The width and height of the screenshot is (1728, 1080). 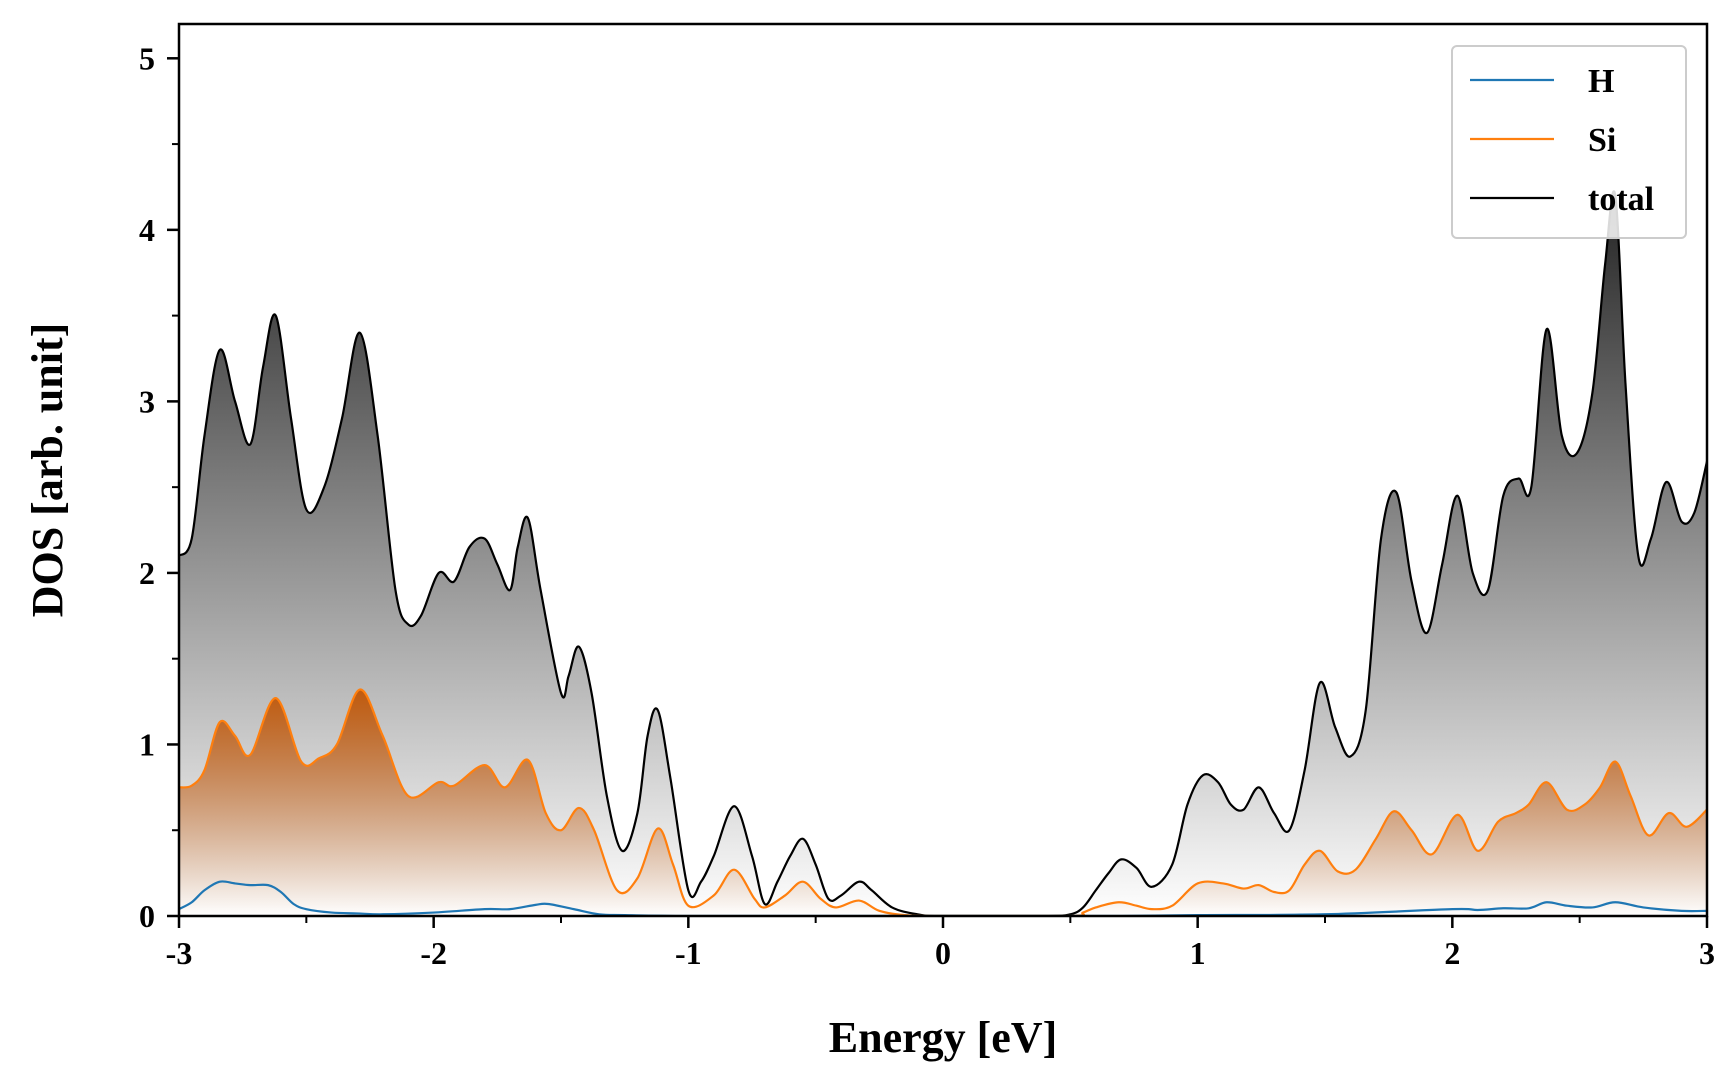 What do you see at coordinates (179, 953) in the screenshot?
I see `x-tick-label: -3` at bounding box center [179, 953].